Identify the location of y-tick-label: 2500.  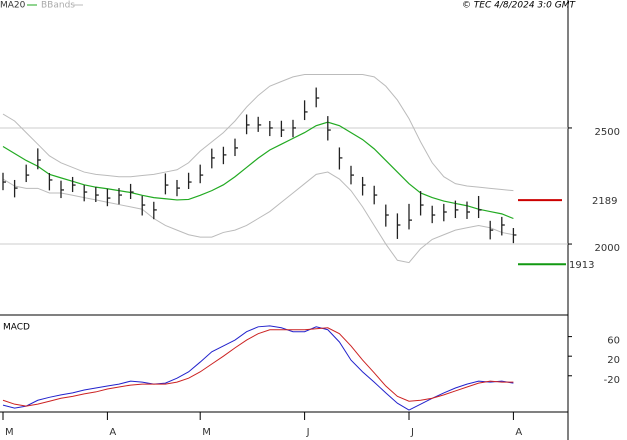
(607, 132).